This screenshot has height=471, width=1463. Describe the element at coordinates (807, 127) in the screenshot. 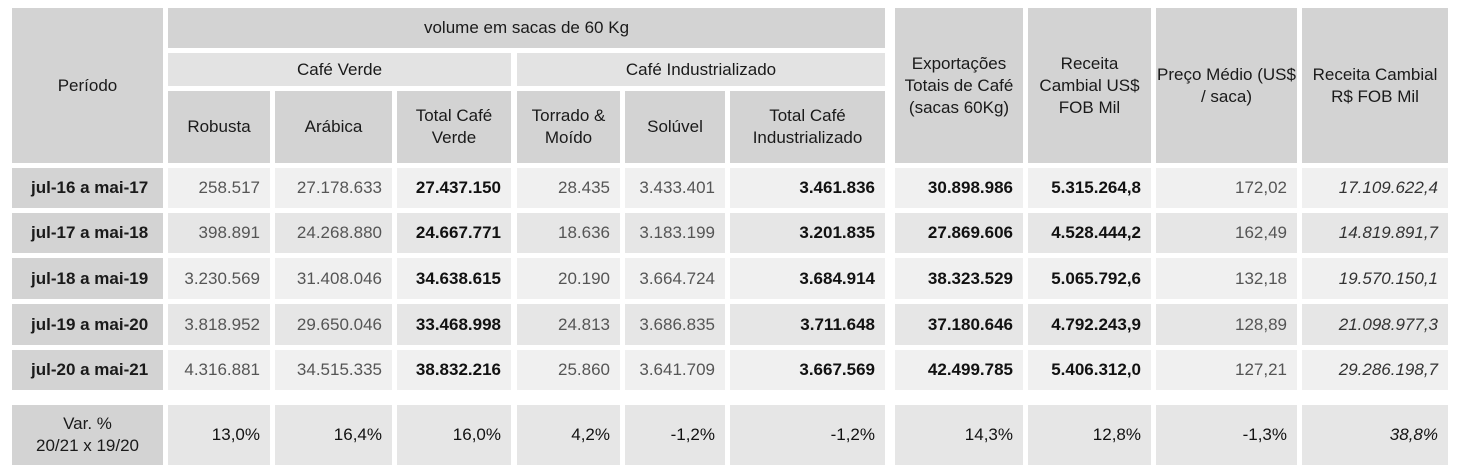

I see `header-total-ind: Total Café Industrializado` at that location.